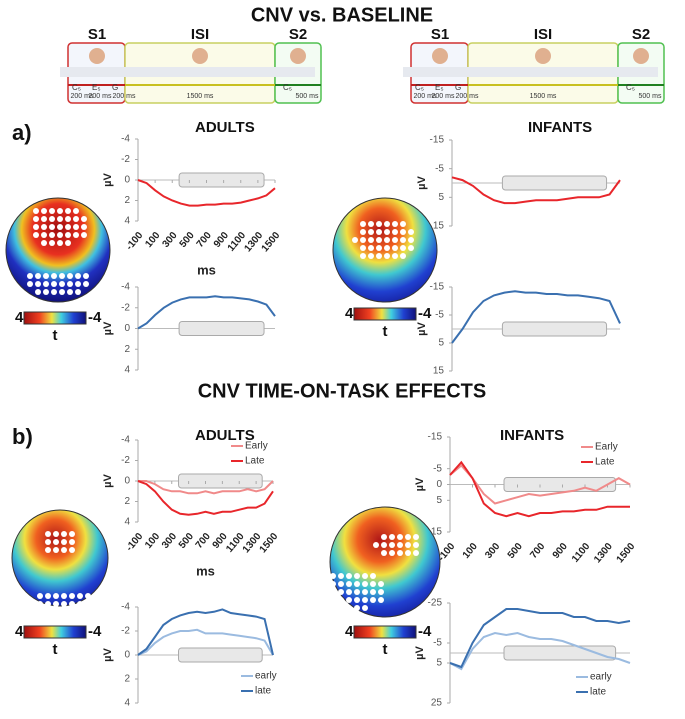 The height and width of the screenshot is (719, 685). I want to click on legend-label: early, so click(266, 676).